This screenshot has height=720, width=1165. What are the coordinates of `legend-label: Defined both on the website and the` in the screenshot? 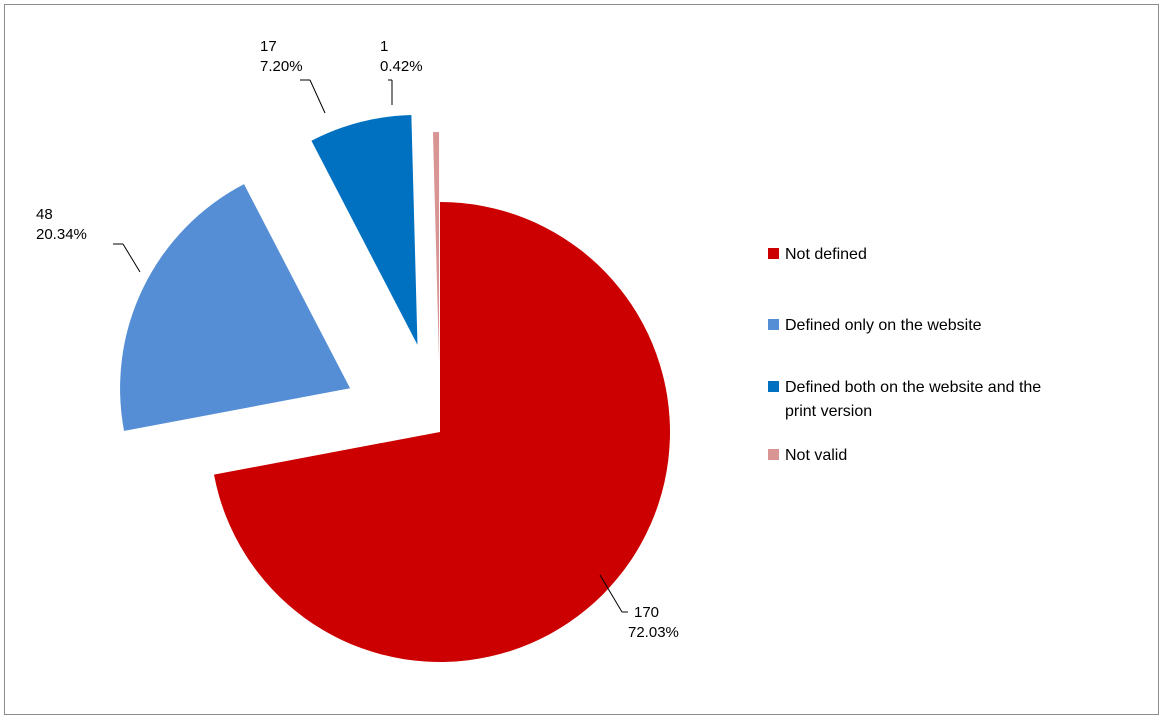 It's located at (913, 387).